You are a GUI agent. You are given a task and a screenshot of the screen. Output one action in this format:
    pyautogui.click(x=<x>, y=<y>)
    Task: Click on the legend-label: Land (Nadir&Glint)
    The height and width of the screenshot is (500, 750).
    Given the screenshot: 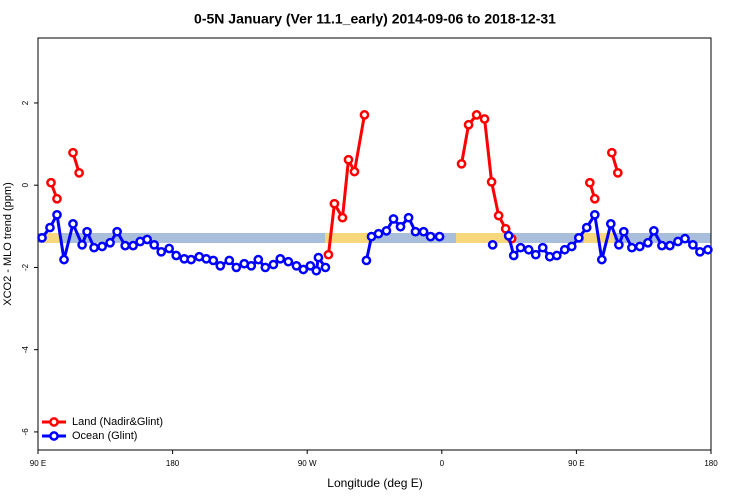 What is the action you would take?
    pyautogui.click(x=117, y=422)
    